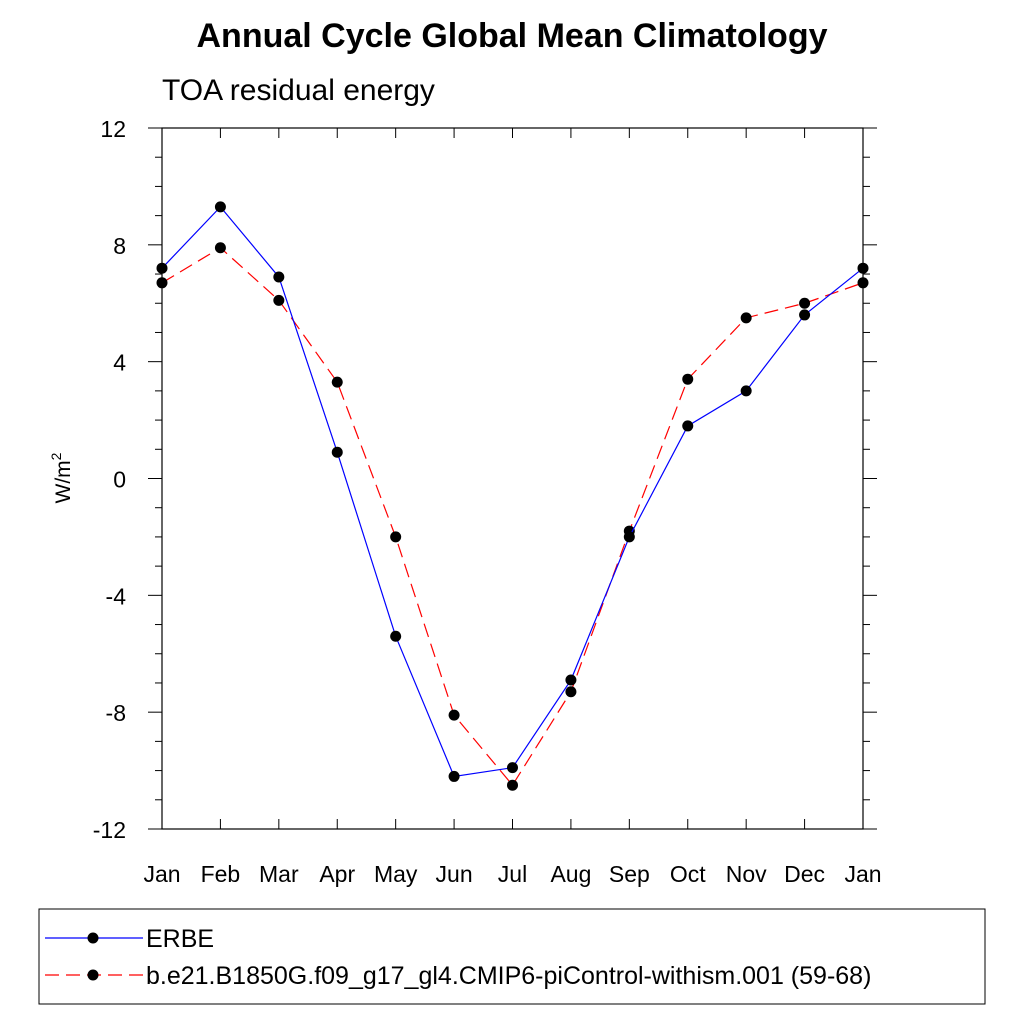 The width and height of the screenshot is (1024, 1024). I want to click on x-tick-label: Mar, so click(279, 874).